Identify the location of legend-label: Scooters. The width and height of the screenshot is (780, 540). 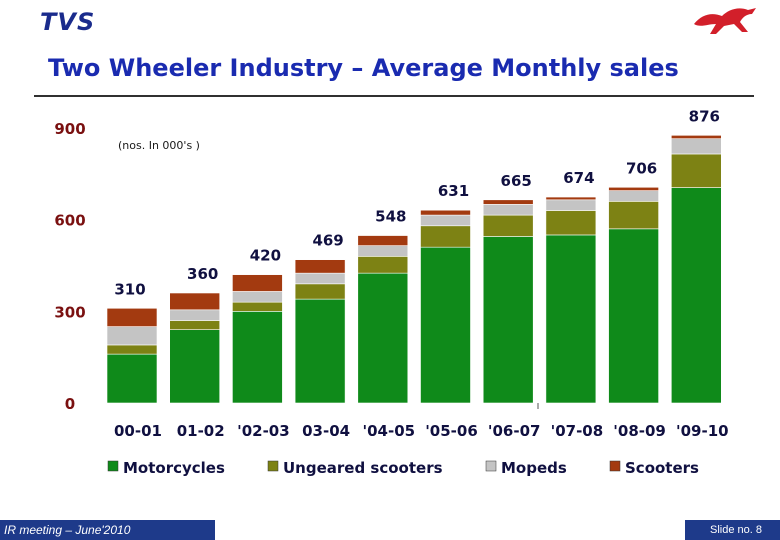
(662, 468).